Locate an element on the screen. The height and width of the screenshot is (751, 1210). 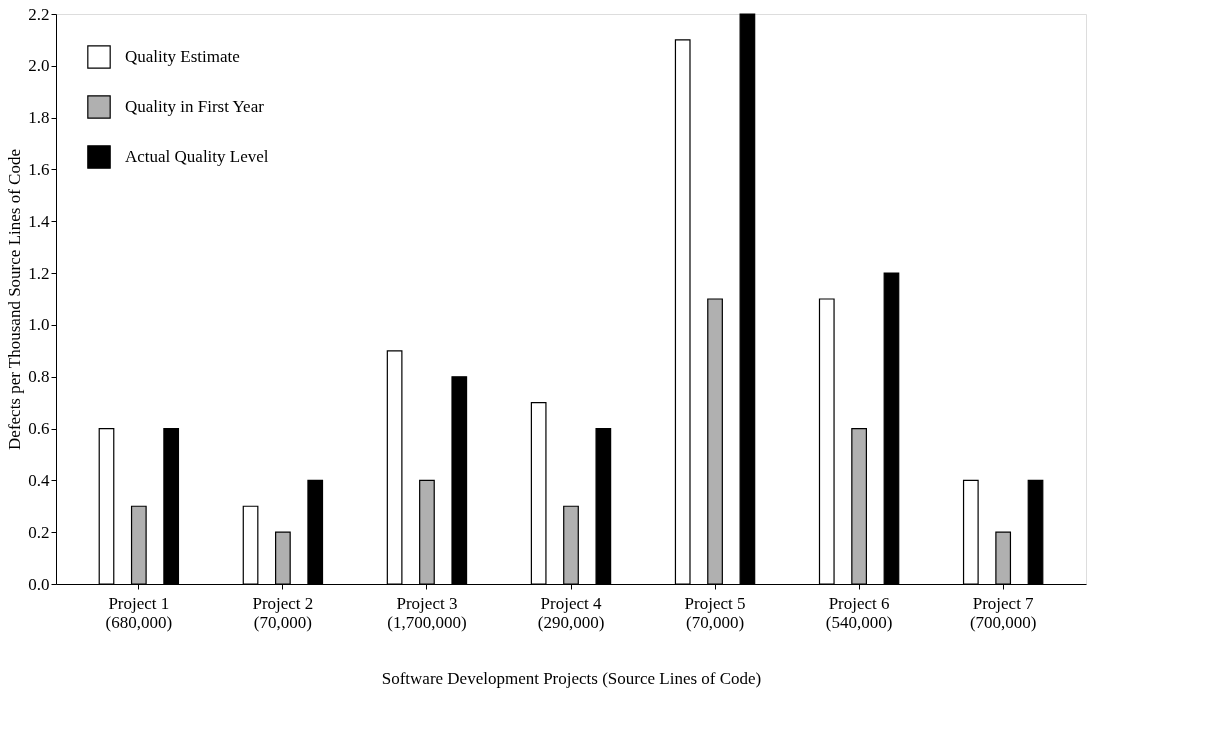
y-tick-label: 2.0 is located at coordinates (39, 66).